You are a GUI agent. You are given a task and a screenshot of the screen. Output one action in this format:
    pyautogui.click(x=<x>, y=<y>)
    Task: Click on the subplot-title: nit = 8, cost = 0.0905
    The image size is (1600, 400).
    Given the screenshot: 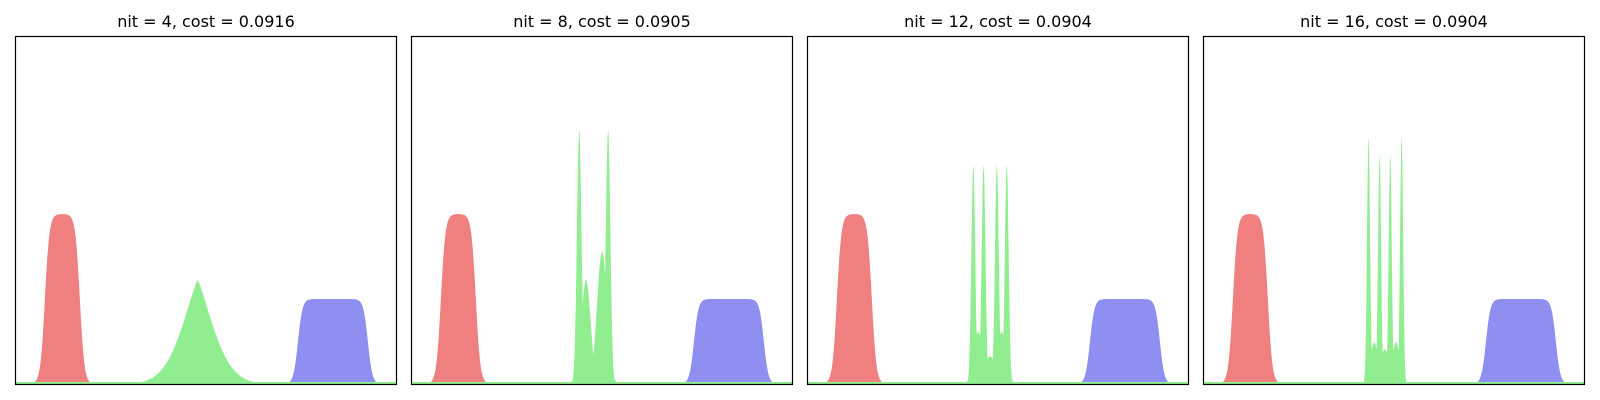 What is the action you would take?
    pyautogui.click(x=602, y=21)
    